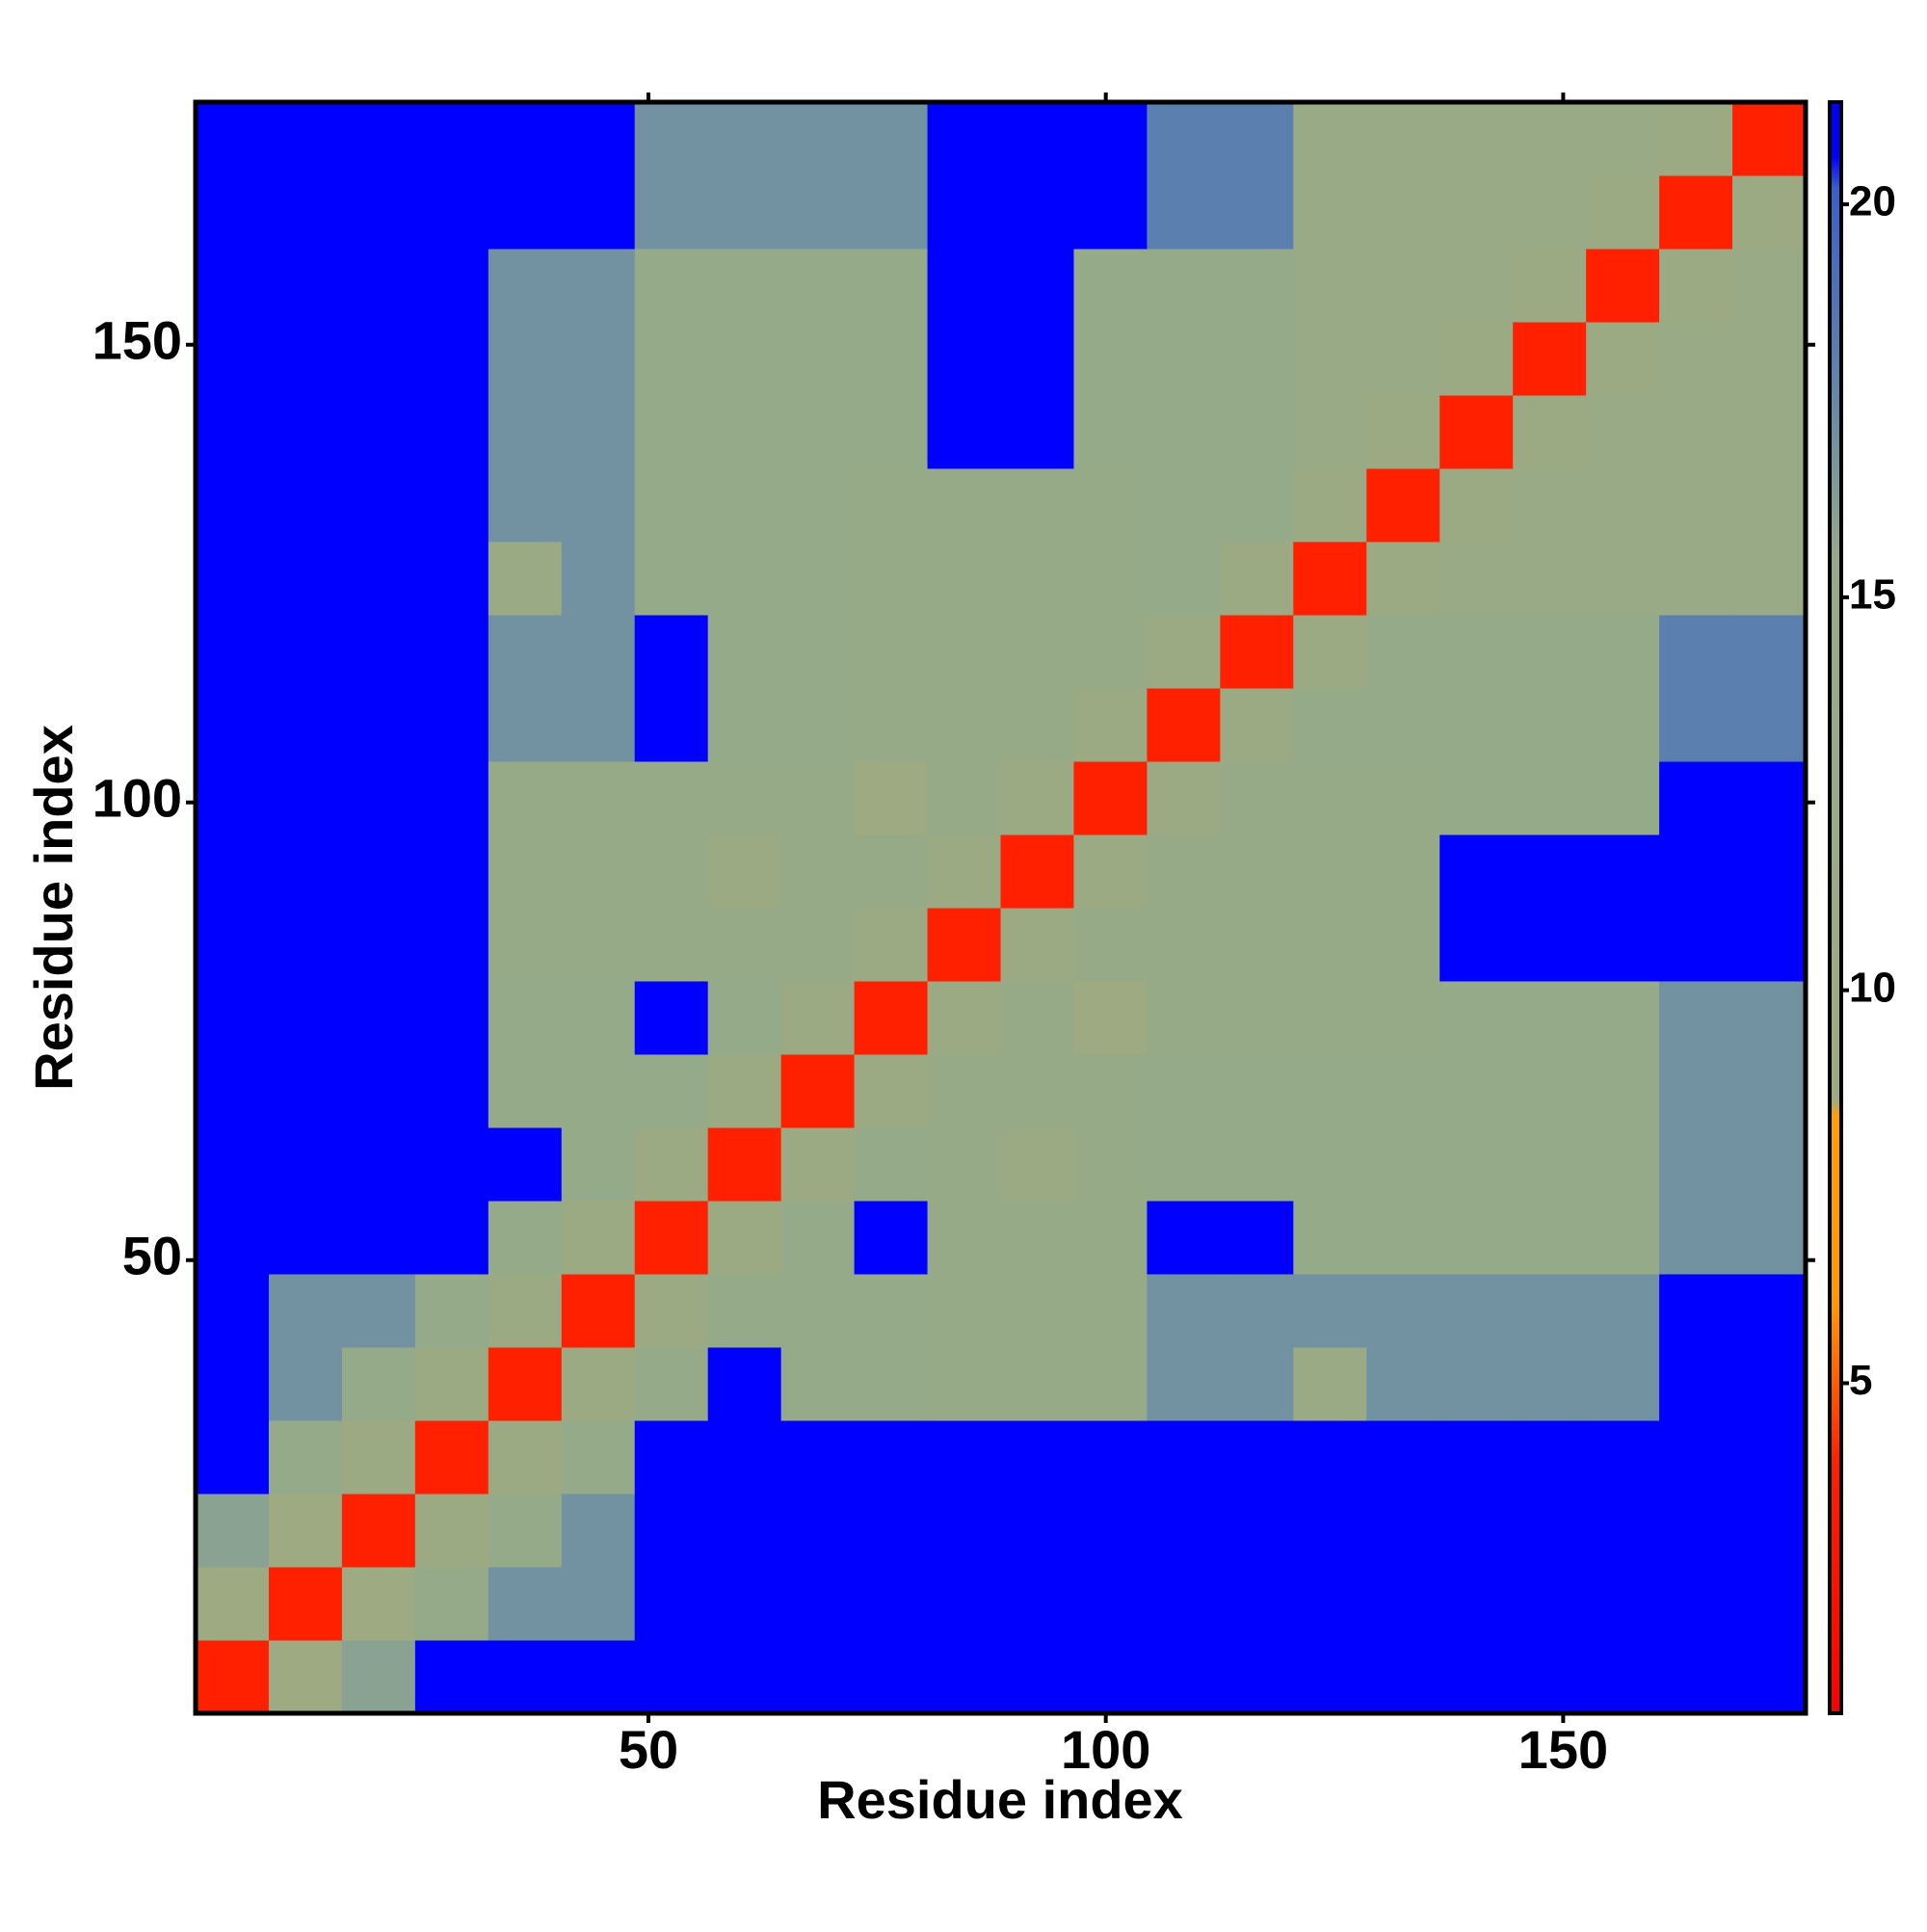  Describe the element at coordinates (152, 1256) in the screenshot. I see `y-tick-label: 50` at that location.